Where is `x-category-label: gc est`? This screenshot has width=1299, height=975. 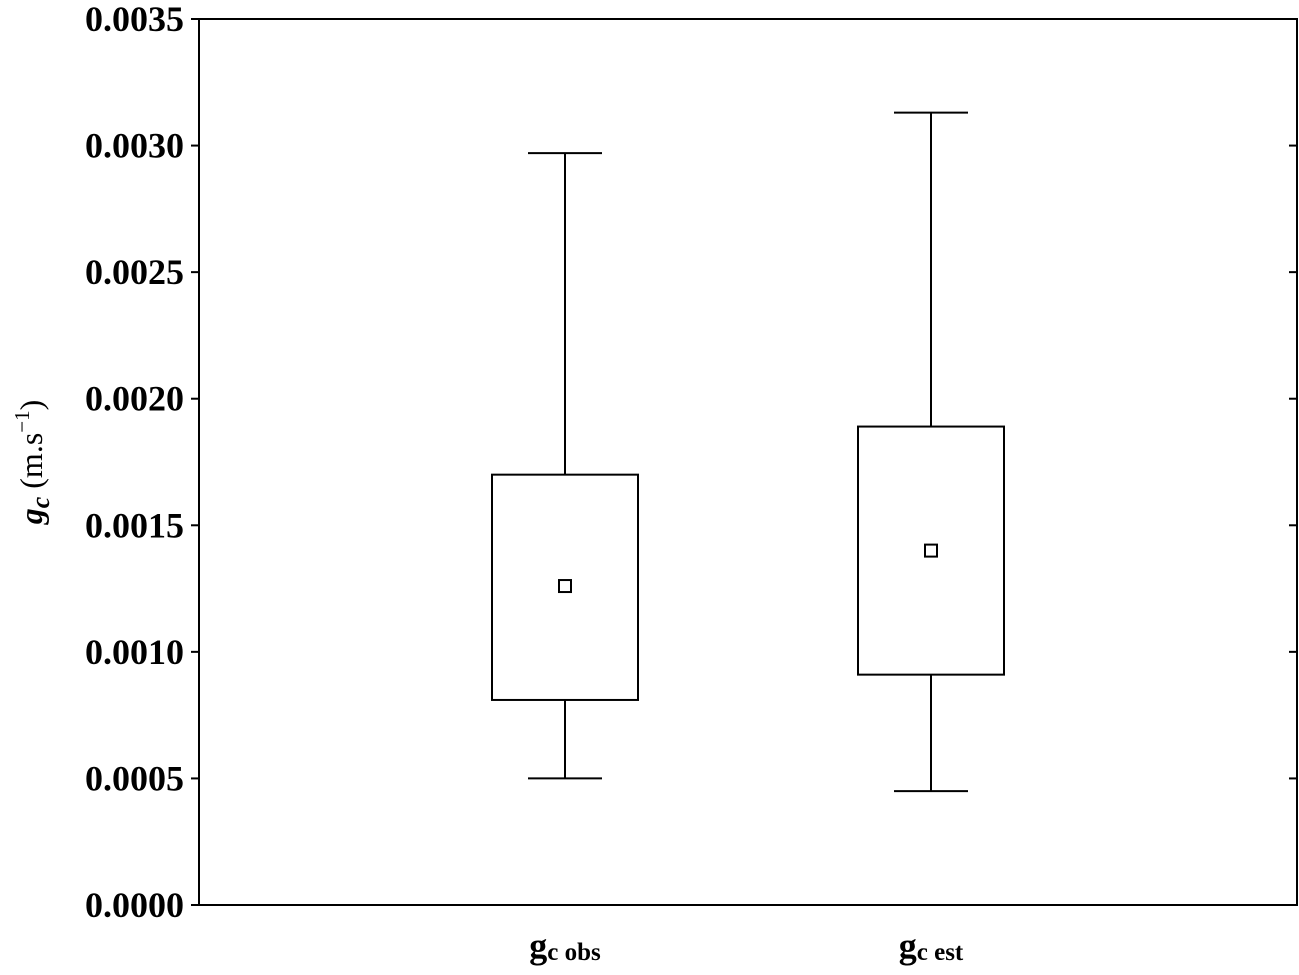
x-category-label: gc est is located at coordinates (931, 946).